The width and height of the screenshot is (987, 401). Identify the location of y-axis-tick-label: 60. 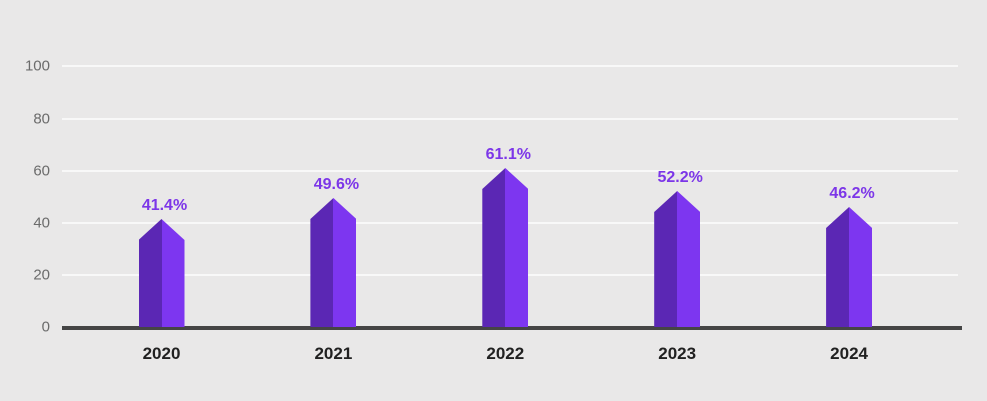
(41, 171).